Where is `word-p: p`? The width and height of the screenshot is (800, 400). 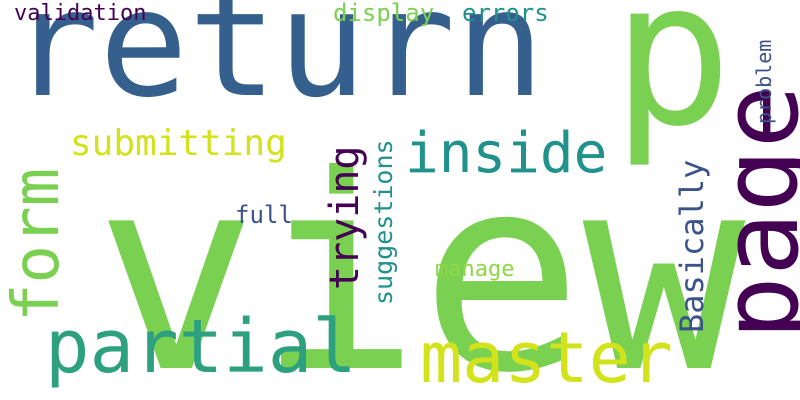
word-p: p is located at coordinates (672, 85).